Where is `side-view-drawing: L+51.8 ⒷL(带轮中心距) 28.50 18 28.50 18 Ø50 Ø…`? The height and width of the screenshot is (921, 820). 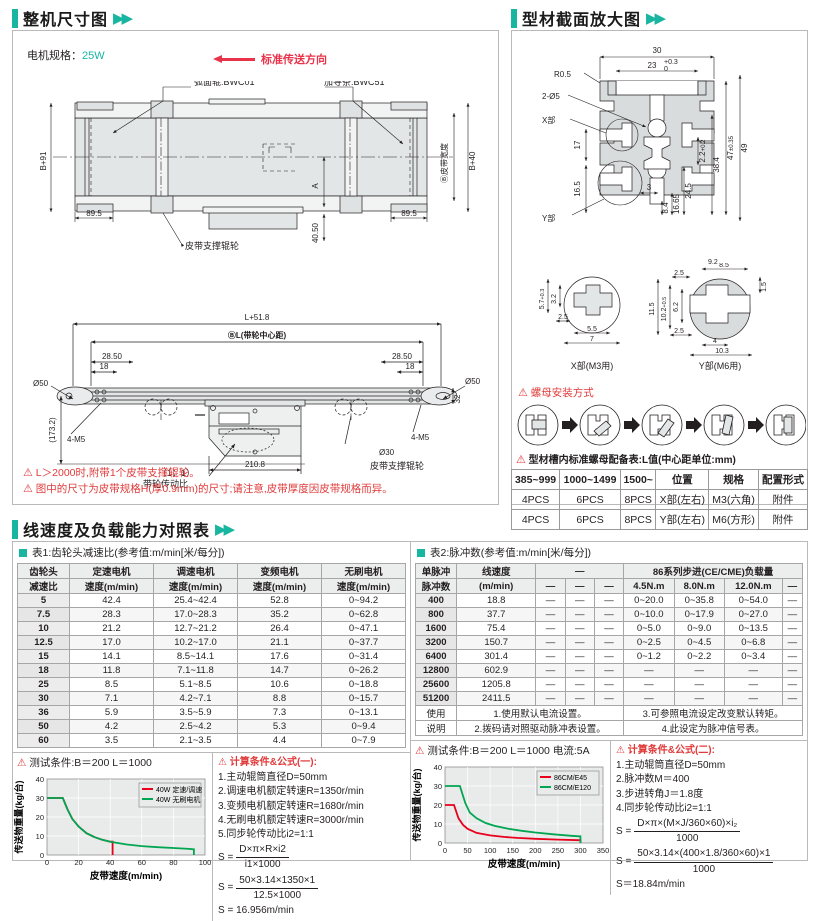
side-view-drawing: L+51.8 ⒷL(带轮中心距) 28.50 18 28.50 18 Ø50 Ø… is located at coordinates (257, 401).